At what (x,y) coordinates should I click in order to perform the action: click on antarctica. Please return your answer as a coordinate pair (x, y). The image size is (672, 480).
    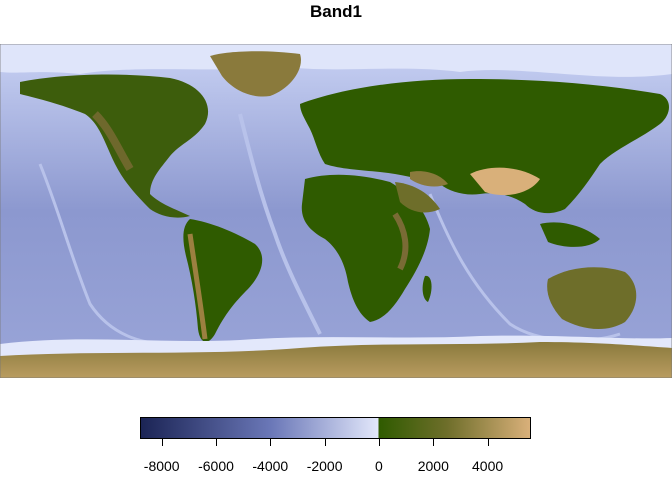
    Looking at the image, I should click on (336, 360).